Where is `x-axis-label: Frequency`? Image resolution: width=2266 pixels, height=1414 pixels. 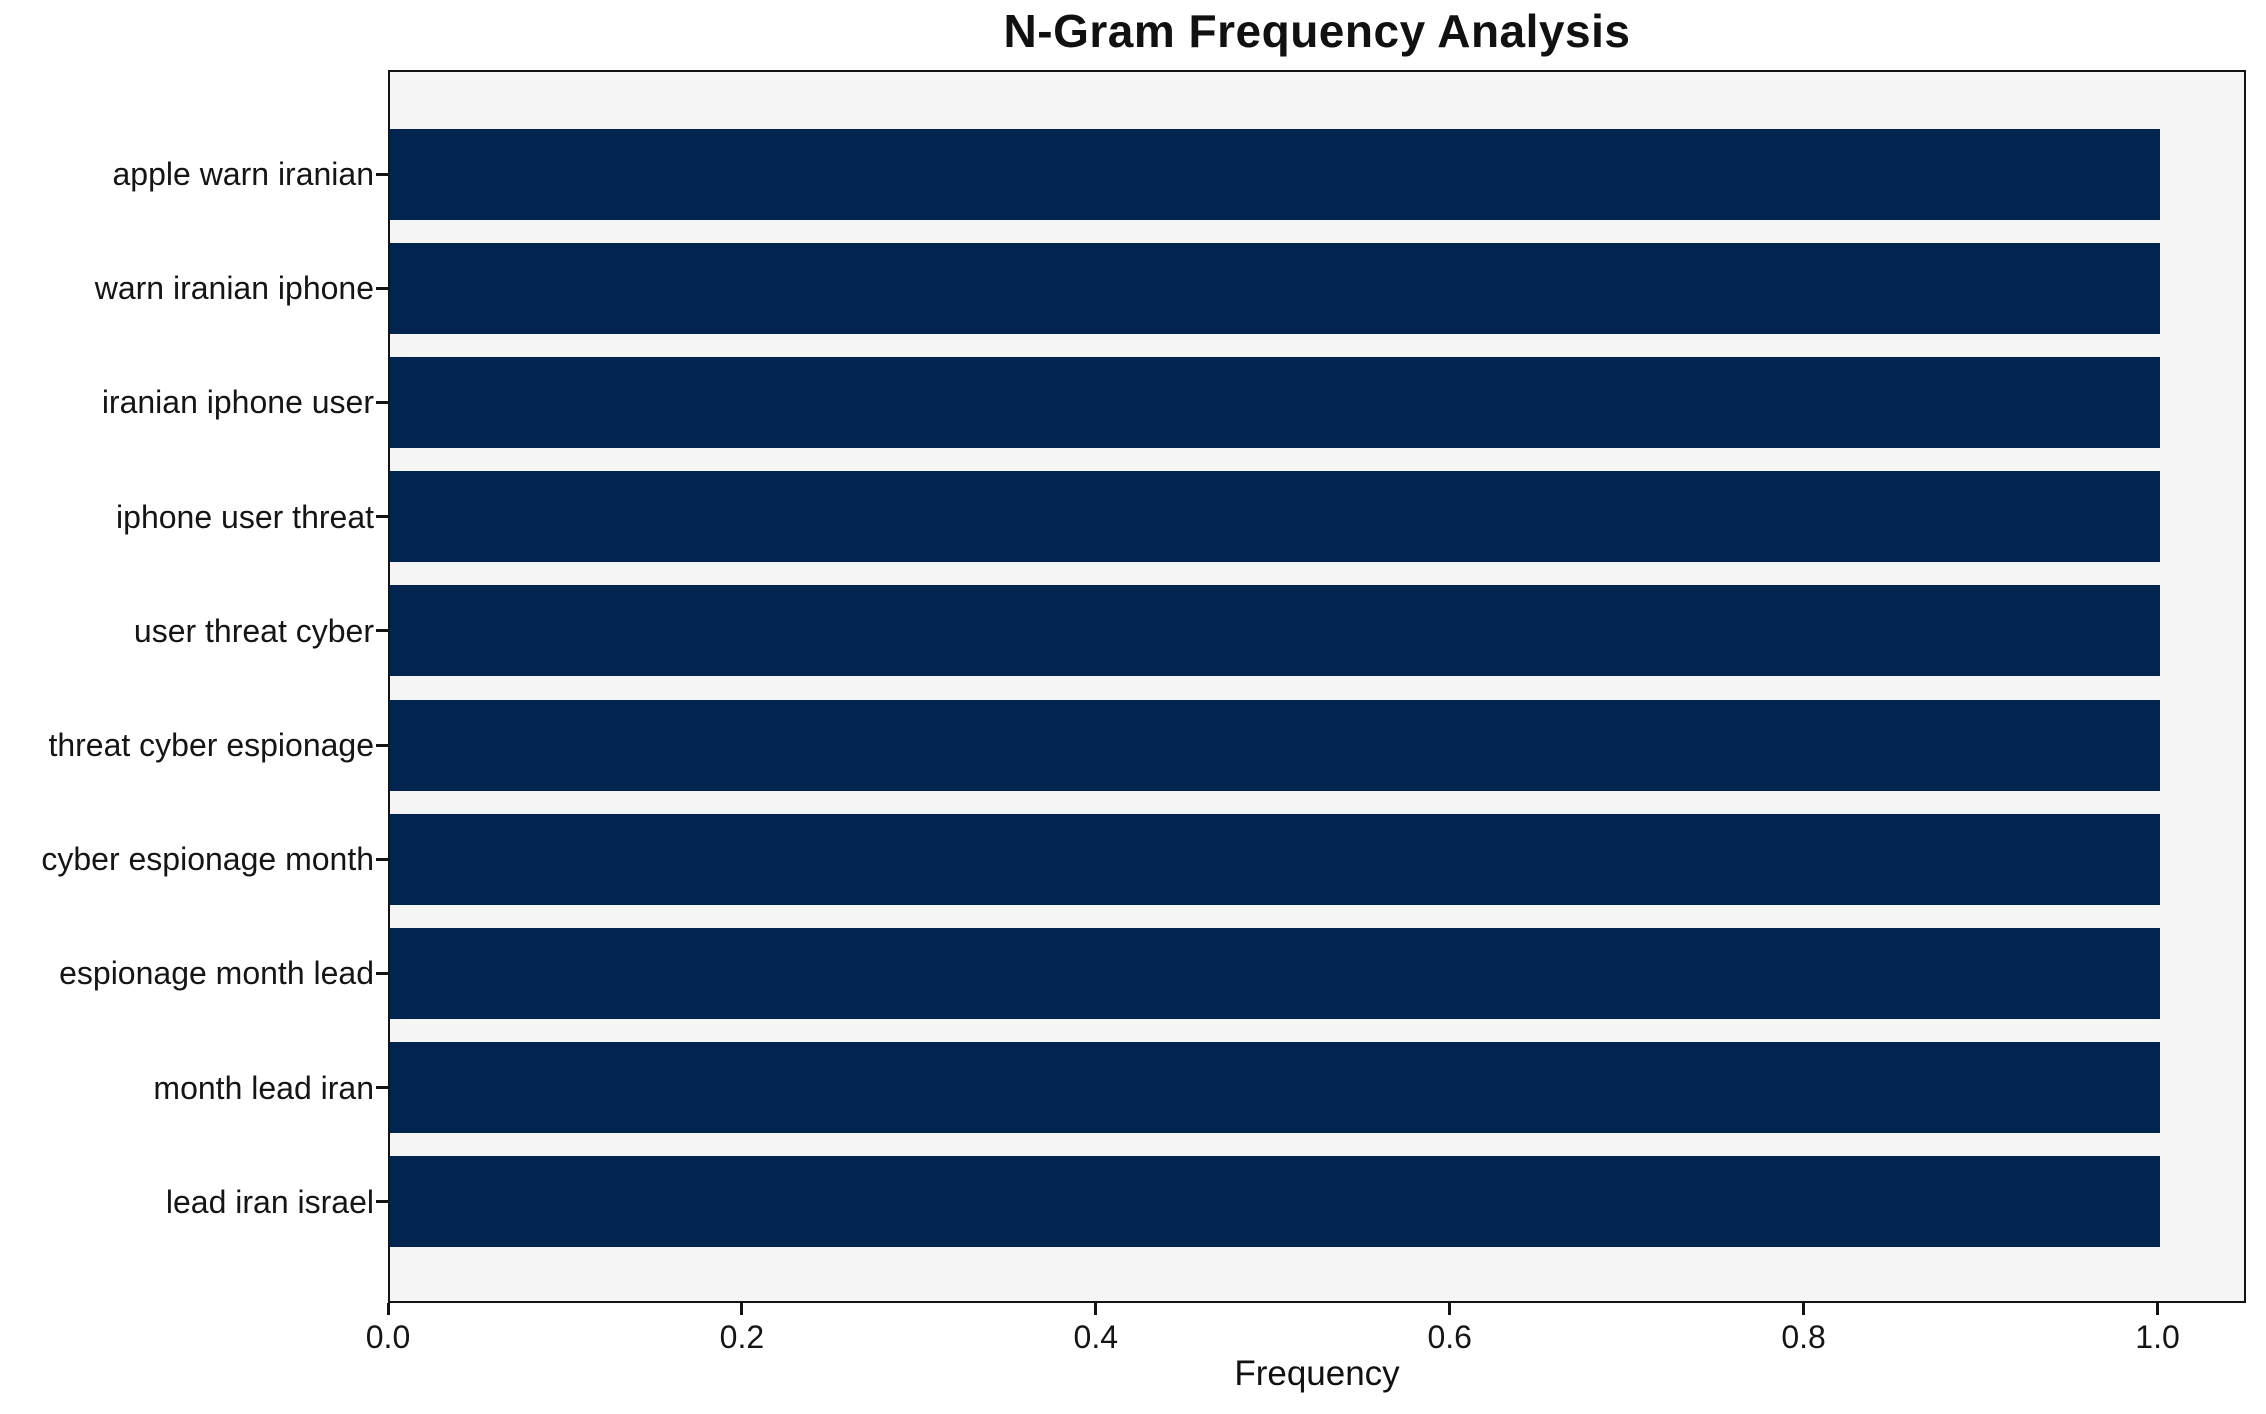
x-axis-label: Frequency is located at coordinates (1317, 1373).